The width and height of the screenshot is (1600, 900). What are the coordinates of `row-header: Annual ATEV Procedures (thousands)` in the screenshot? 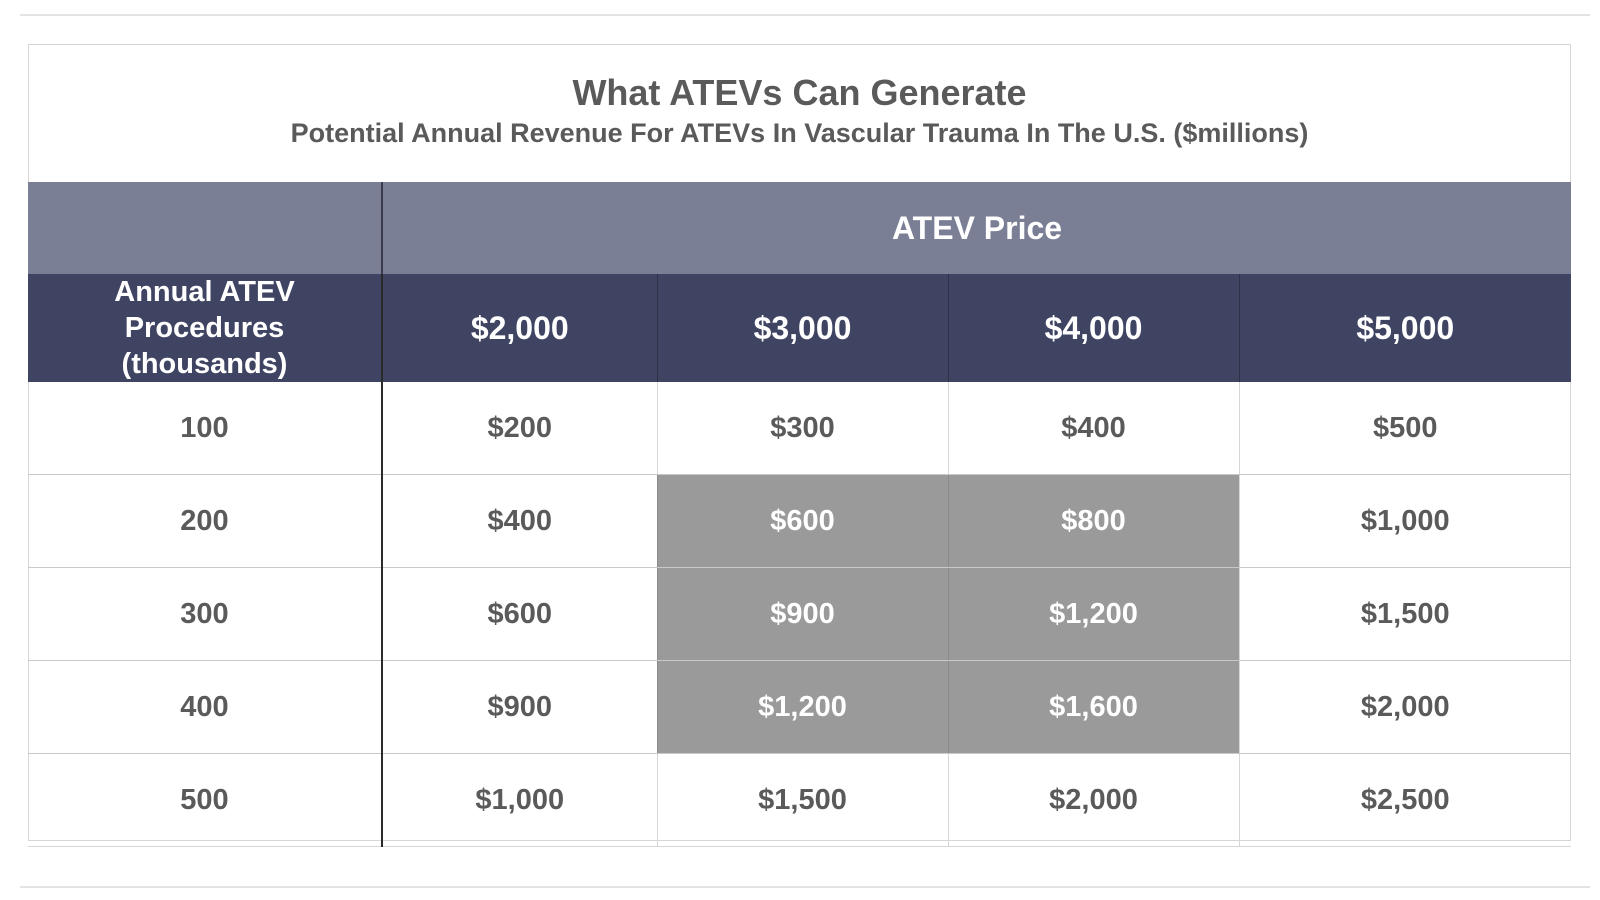 It's located at (205, 328).